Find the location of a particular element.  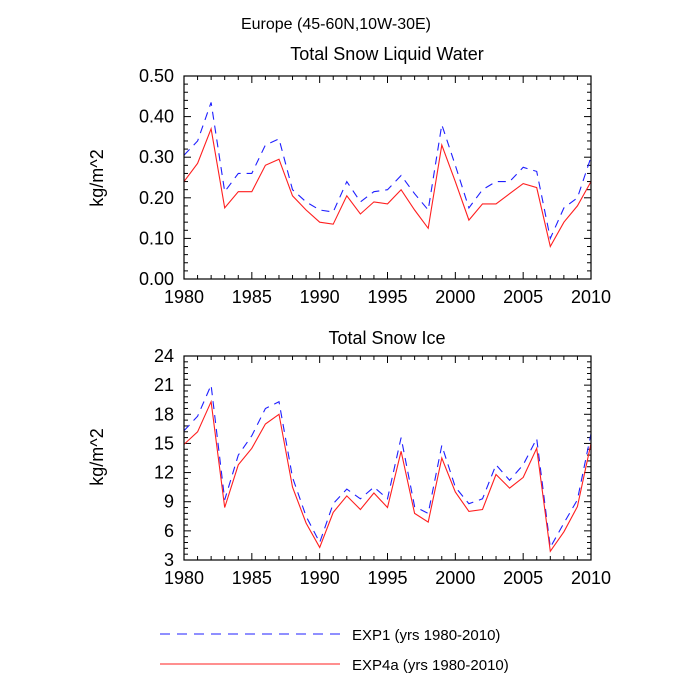

y-tick-label: 0.10 is located at coordinates (156, 238).